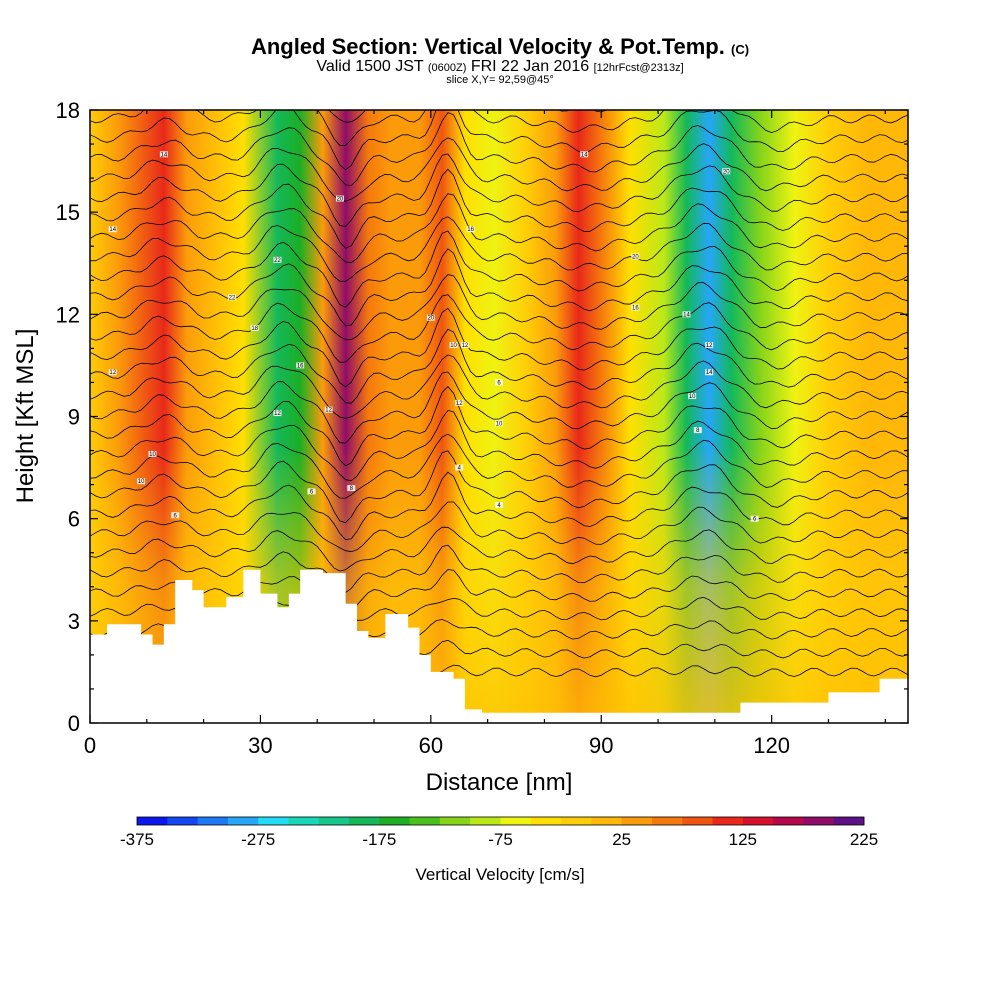 Image resolution: width=1000 pixels, height=1000 pixels. I want to click on x-tick-label: 90, so click(601, 745).